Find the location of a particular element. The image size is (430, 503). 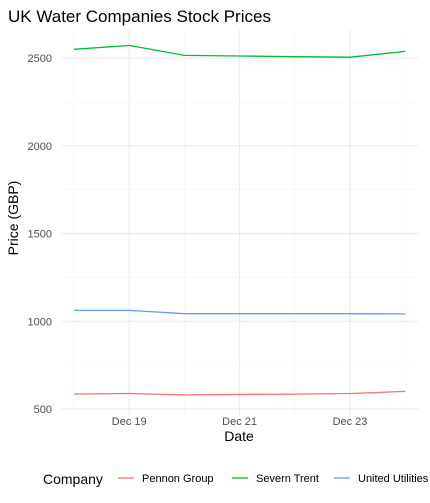

series-line-pennon-group is located at coordinates (239, 393).